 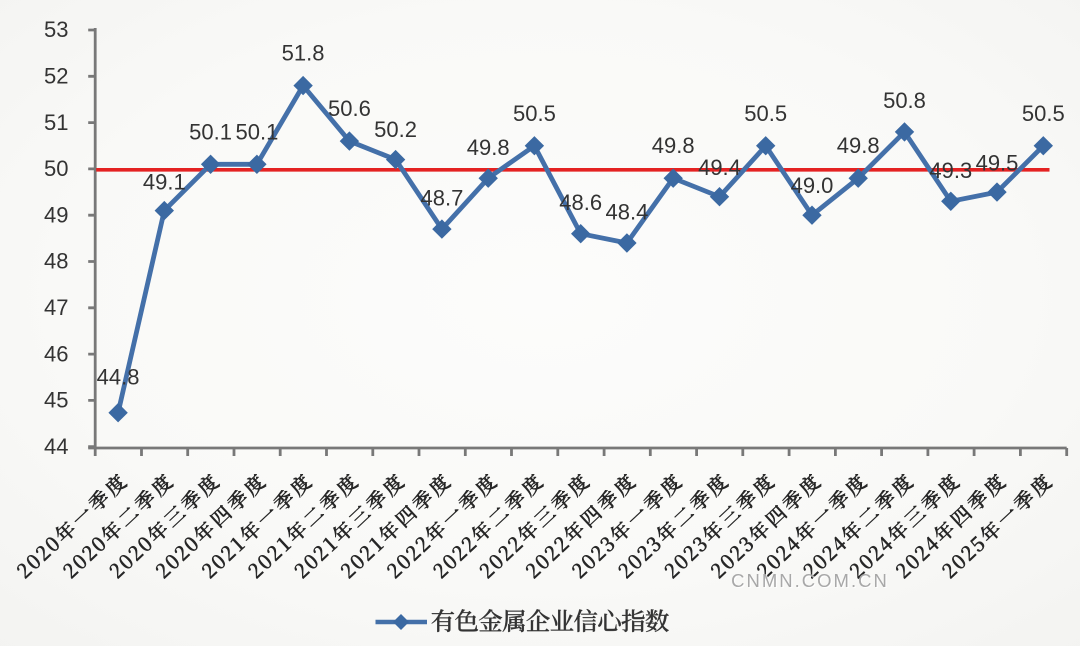 What do you see at coordinates (303, 53) in the screenshot?
I see `svg-text: 51.8` at bounding box center [303, 53].